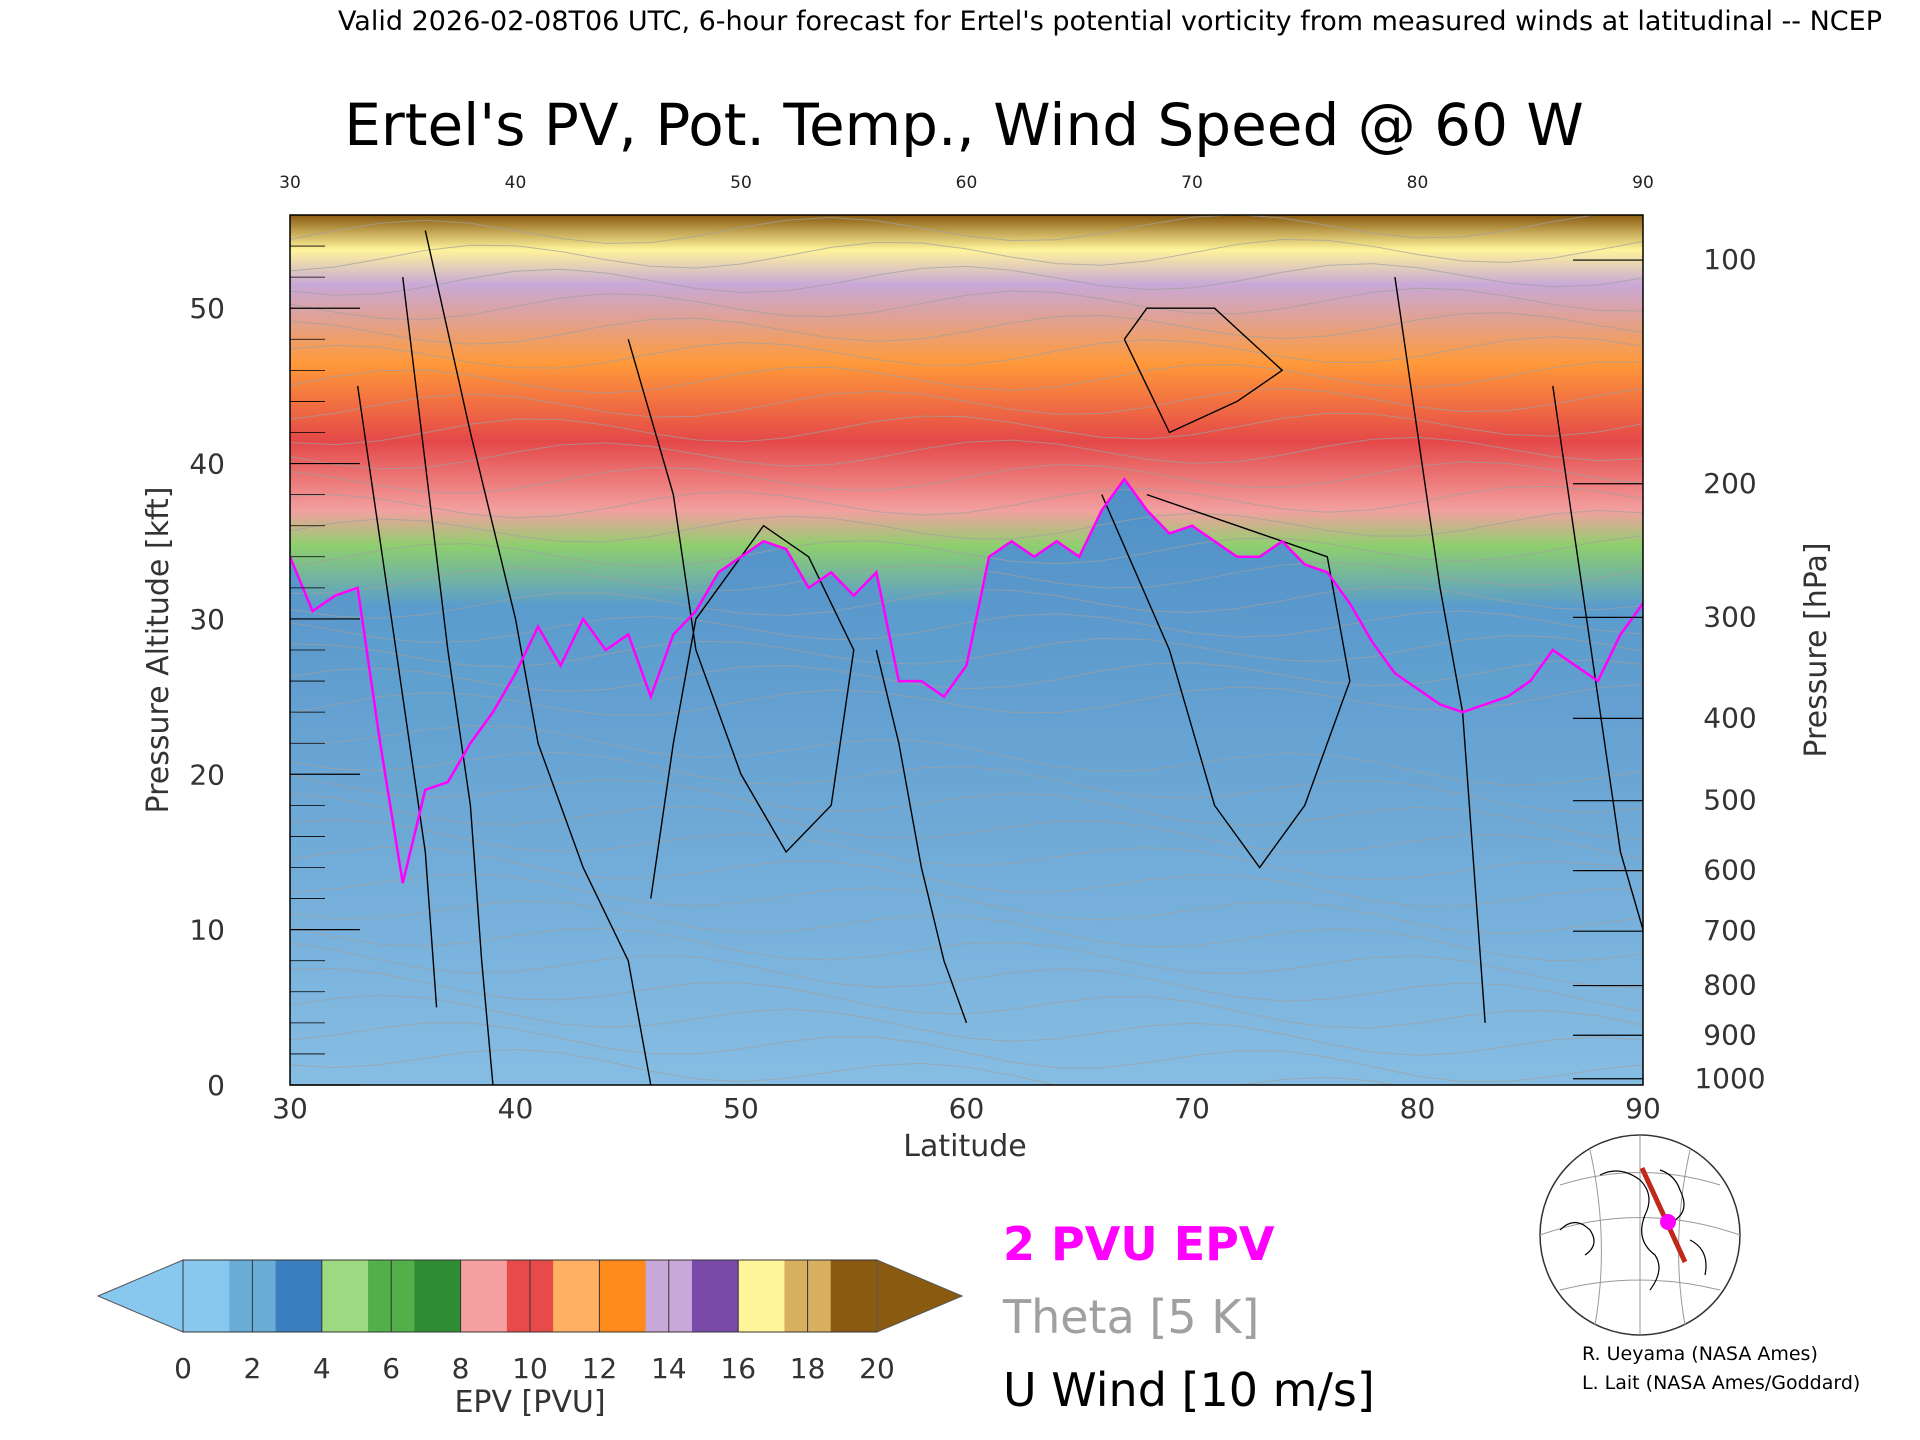 The width and height of the screenshot is (1920, 1440). I want to click on pressure-tick-label: 800, so click(1729, 985).